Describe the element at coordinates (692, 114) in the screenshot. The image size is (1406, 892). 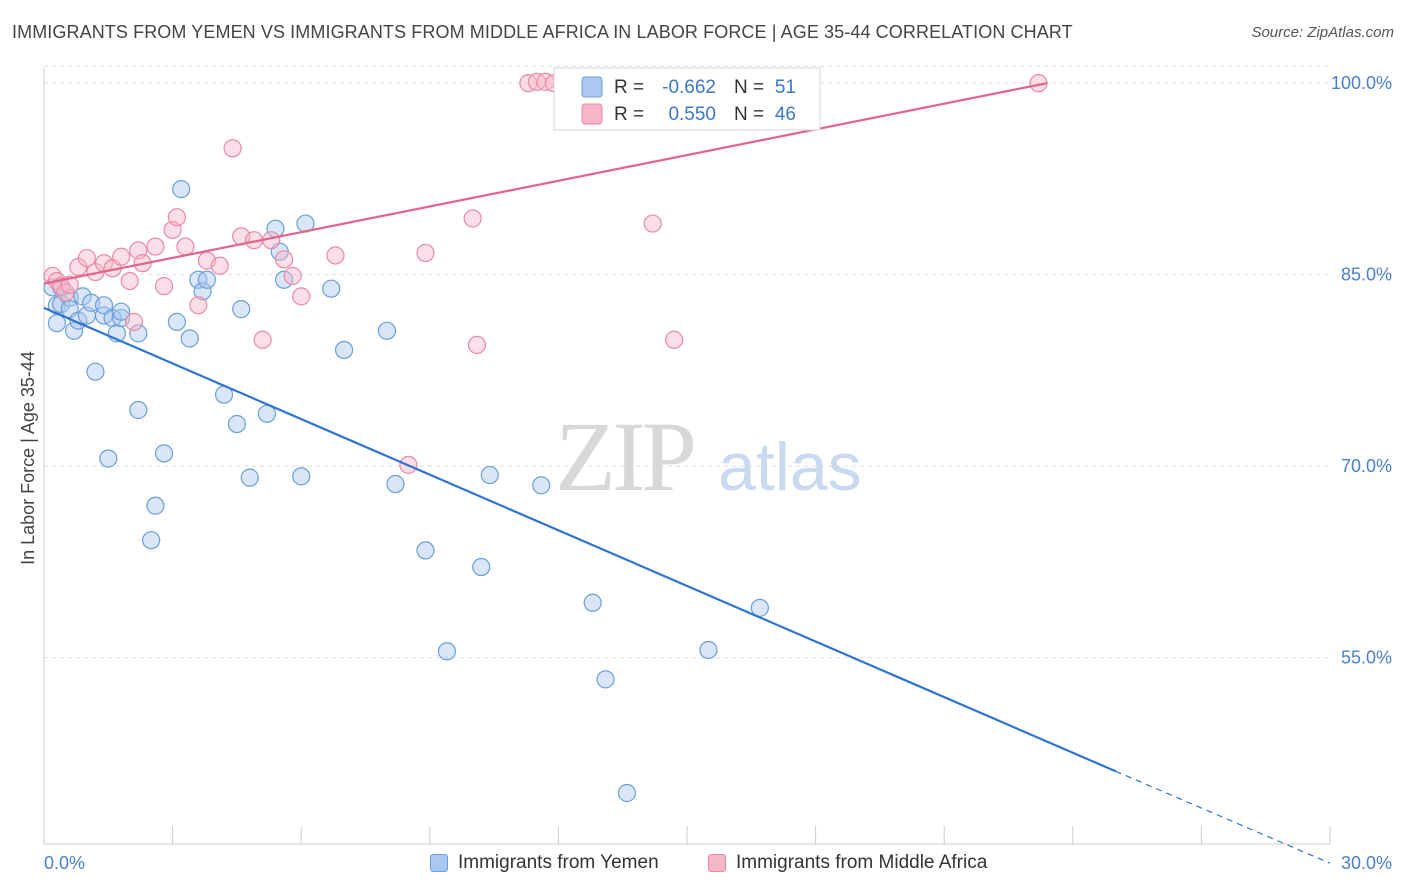
I see `stats-pink-r-value: 0.550` at that location.